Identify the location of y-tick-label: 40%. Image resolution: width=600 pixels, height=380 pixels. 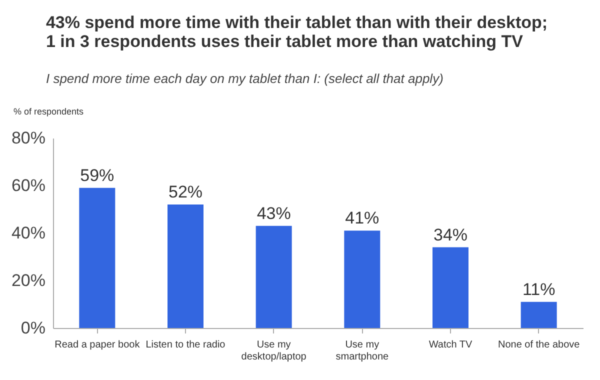
(28, 233).